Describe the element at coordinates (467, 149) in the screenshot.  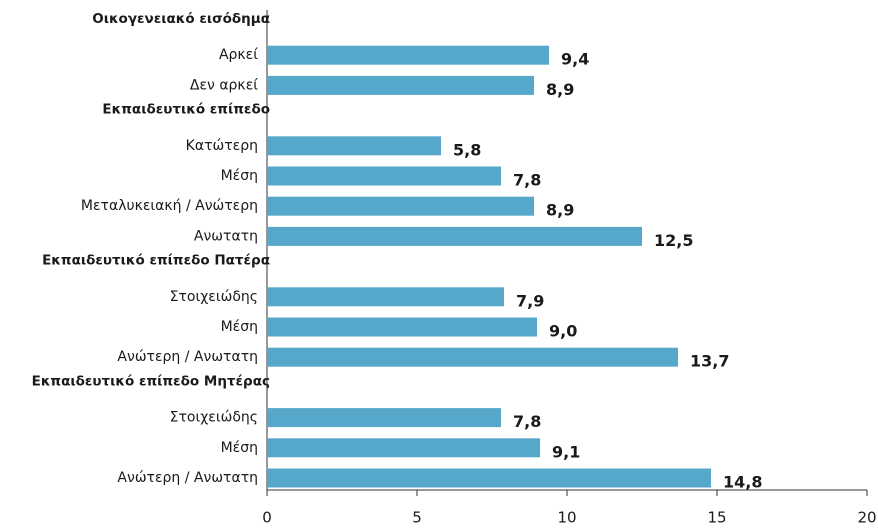
I see `value-label: 5,8` at that location.